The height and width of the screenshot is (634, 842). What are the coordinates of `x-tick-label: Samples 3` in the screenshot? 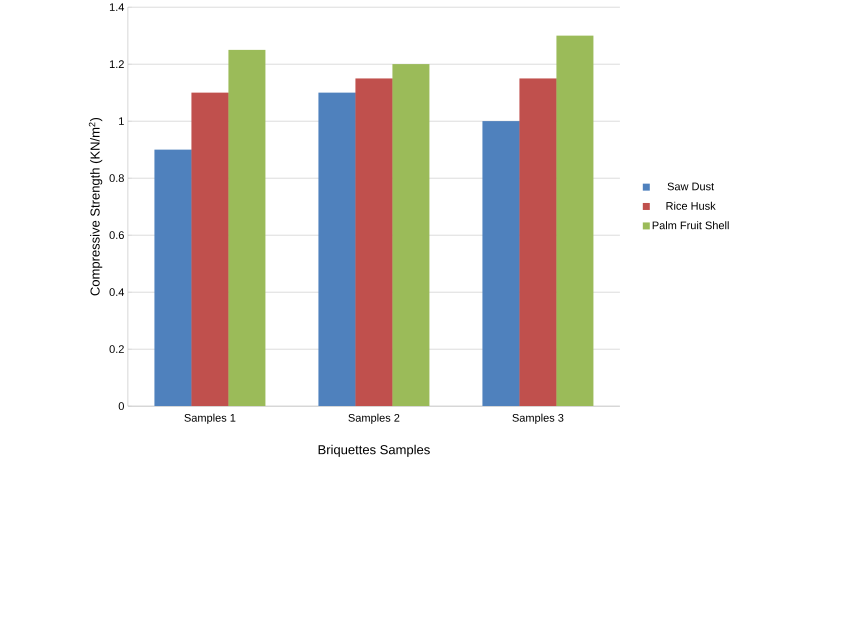 It's located at (538, 419).